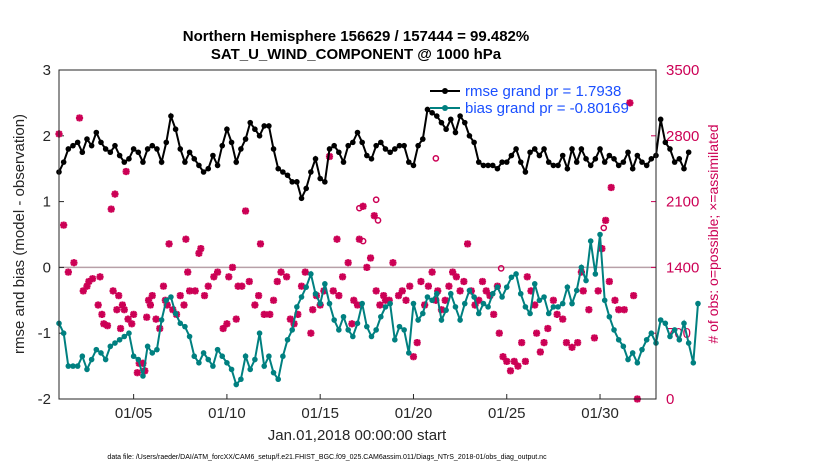 This screenshot has height=470, width=830. I want to click on x-tick-label: 01/20, so click(414, 413).